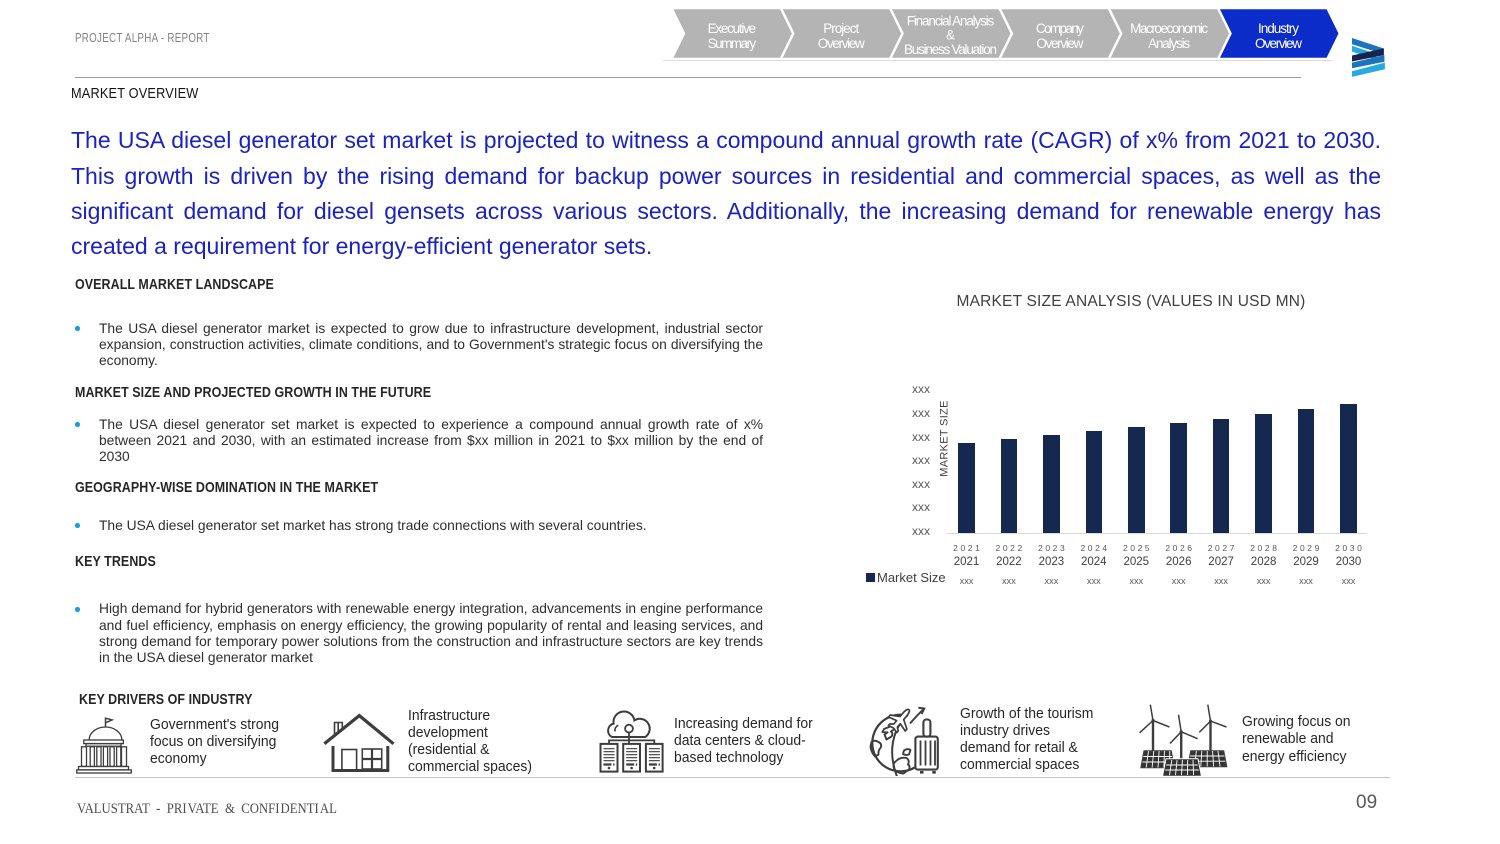 The image size is (1500, 844). I want to click on svg-text: Macroeconomic, so click(1169, 28).